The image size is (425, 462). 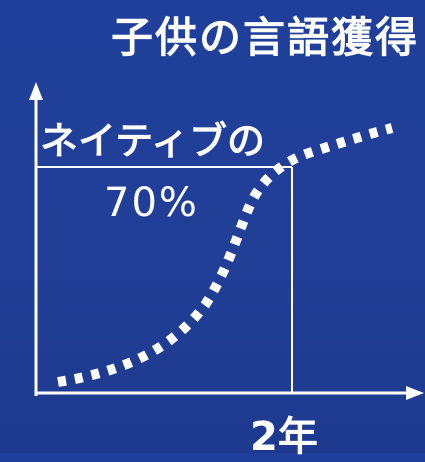 I want to click on slide-title: 子供の言語獲得, so click(x=264, y=37).